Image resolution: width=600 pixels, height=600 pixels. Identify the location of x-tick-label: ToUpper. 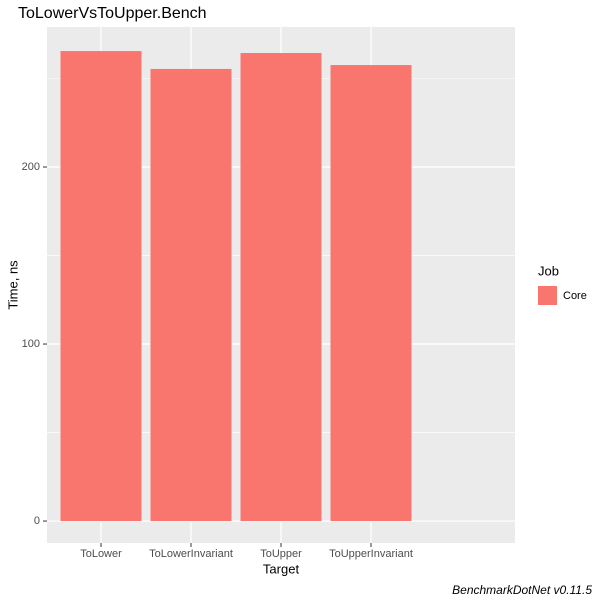
(281, 554).